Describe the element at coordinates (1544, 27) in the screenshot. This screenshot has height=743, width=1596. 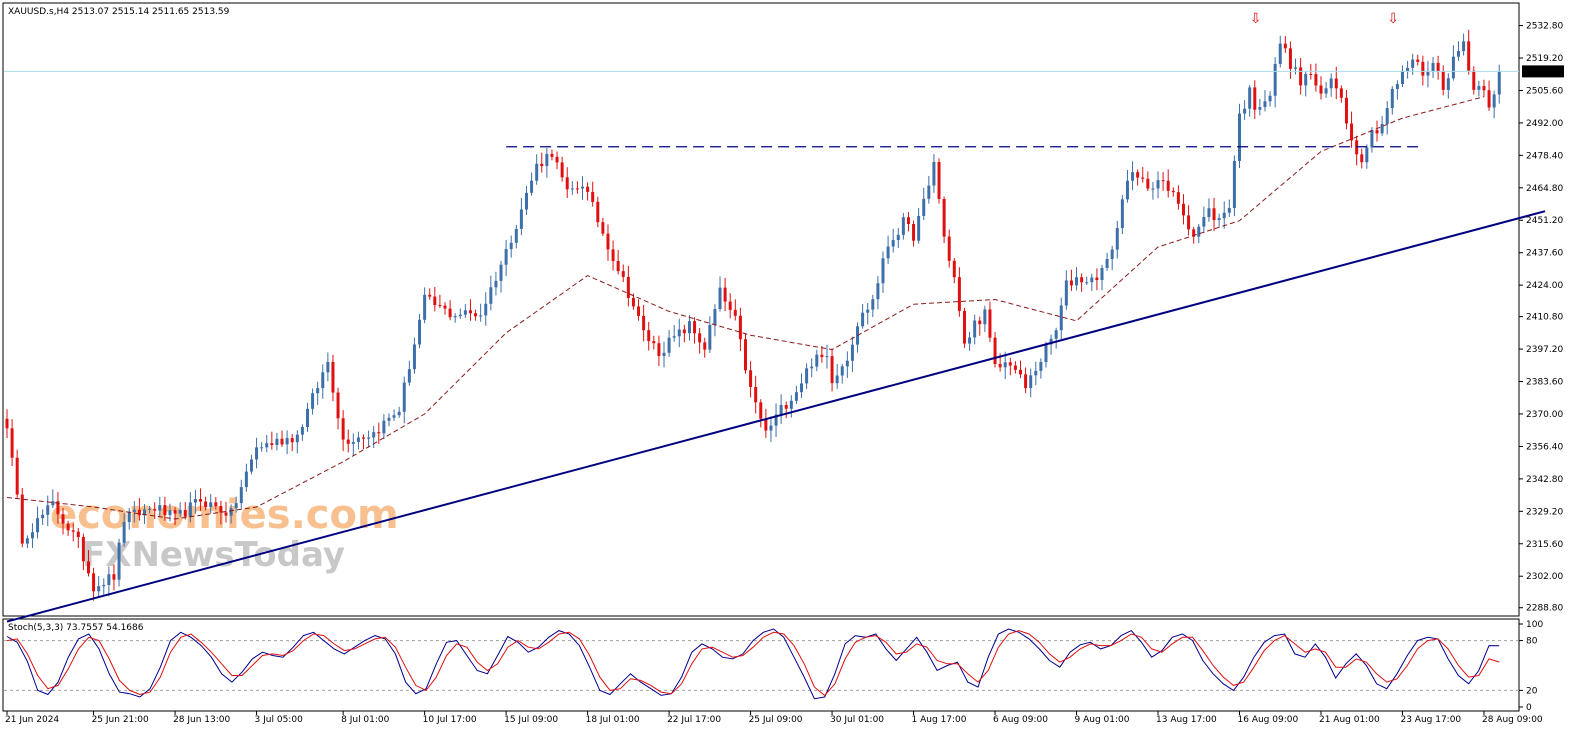
I see `y-tick-label: 2532.80` at that location.